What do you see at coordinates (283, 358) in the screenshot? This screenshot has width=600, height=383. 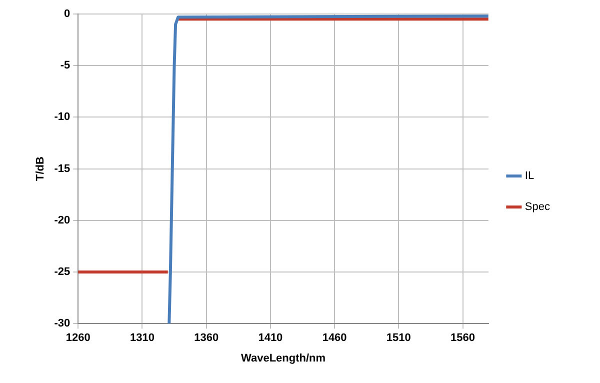 I see `x-axis-title: WaveLength/nm` at bounding box center [283, 358].